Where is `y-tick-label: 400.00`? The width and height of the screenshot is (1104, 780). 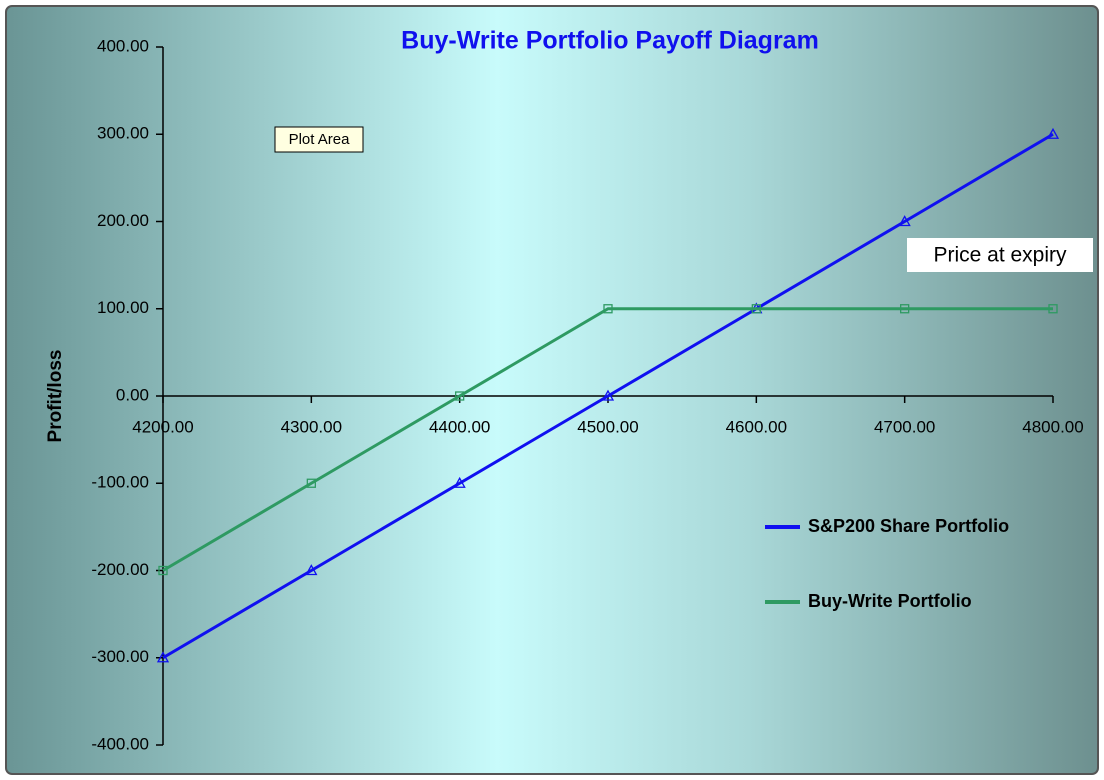
y-tick-label: 400.00 is located at coordinates (123, 45).